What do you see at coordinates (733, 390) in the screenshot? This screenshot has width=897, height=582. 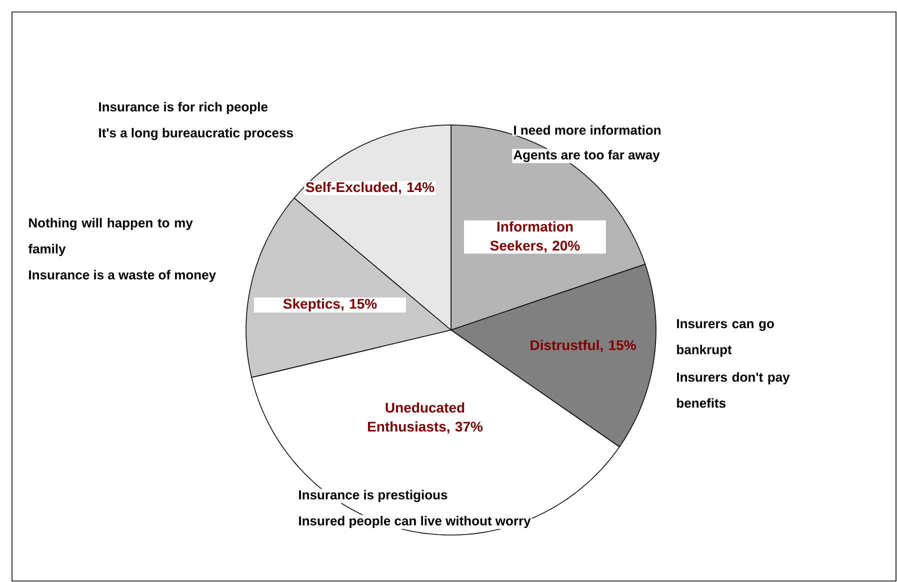 I see `text: Insurers don't pay benefits` at bounding box center [733, 390].